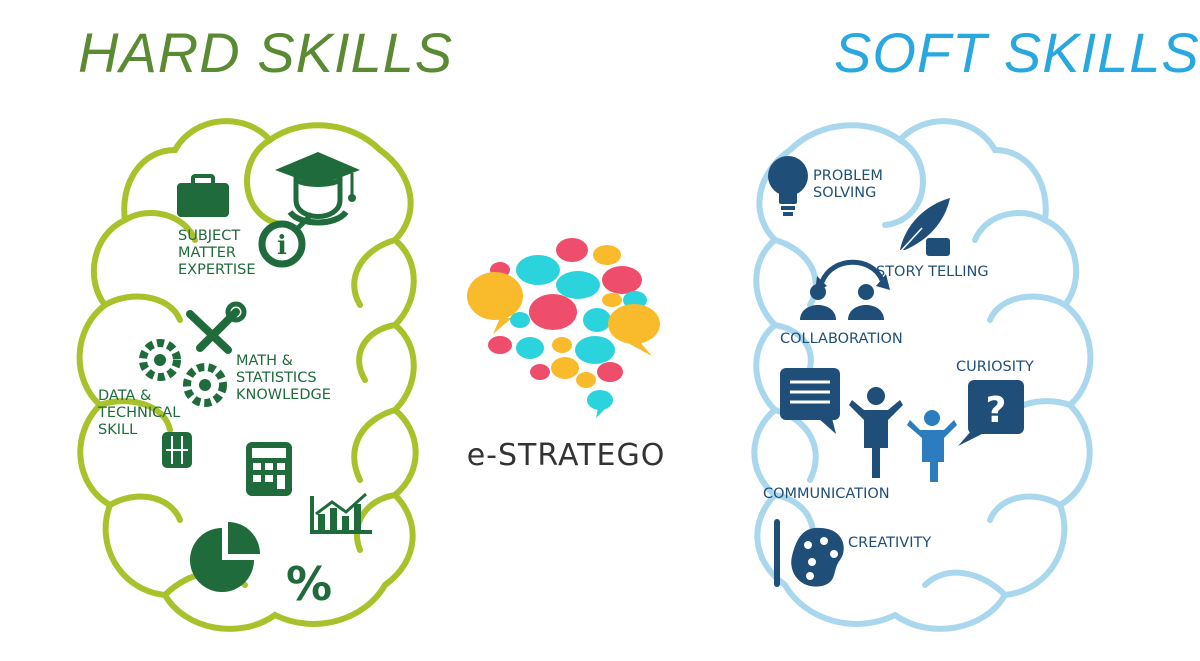 The width and height of the screenshot is (1200, 661). I want to click on lightbulb-icon, so click(788, 186).